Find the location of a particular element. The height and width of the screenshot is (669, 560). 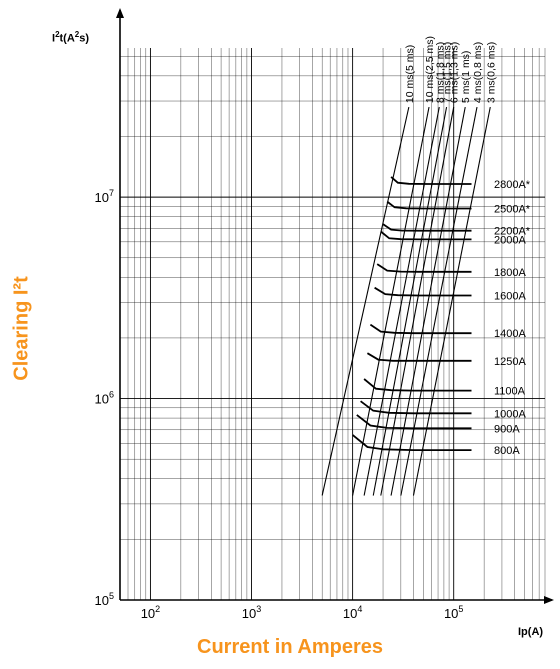

reference-line-label: 3 ms(0,6 ms) is located at coordinates (491, 72).